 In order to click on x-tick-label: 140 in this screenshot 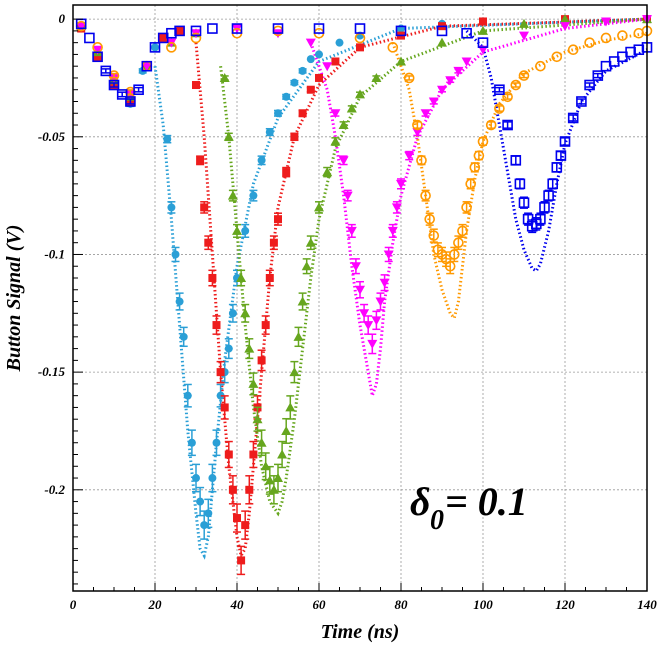, I will do `click(647, 604)`.